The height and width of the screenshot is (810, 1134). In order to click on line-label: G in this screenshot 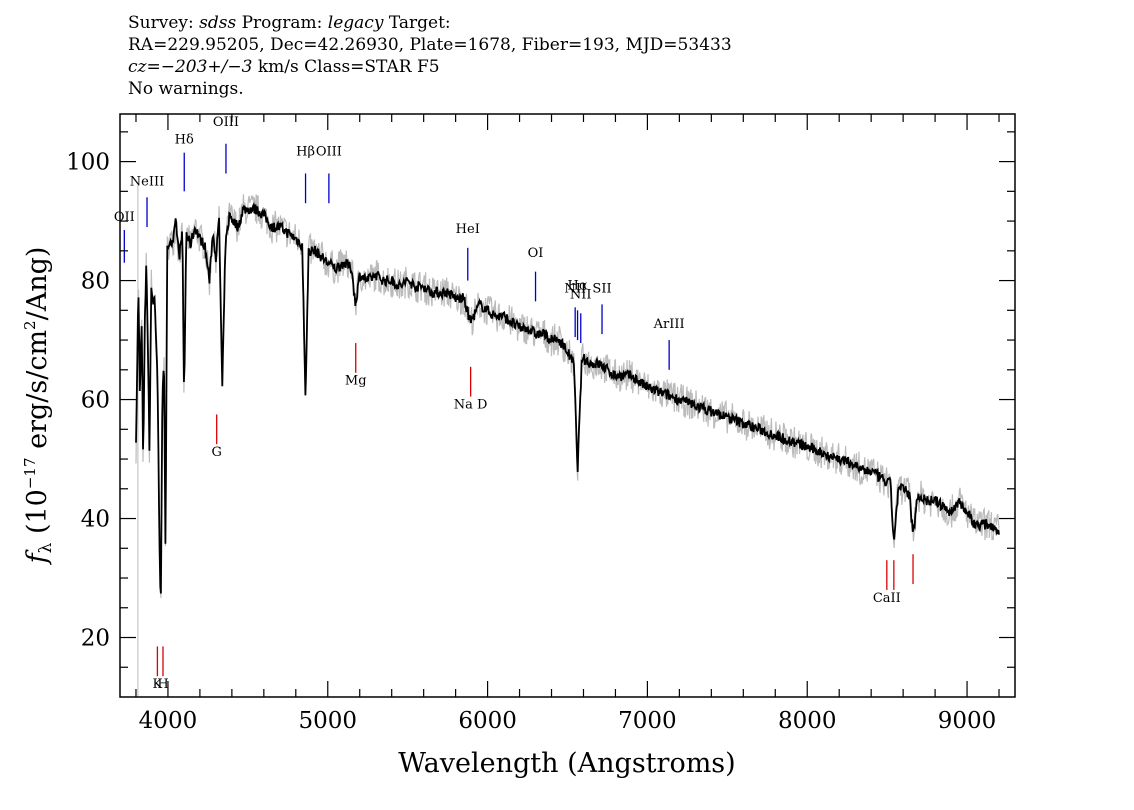, I will do `click(216, 452)`.